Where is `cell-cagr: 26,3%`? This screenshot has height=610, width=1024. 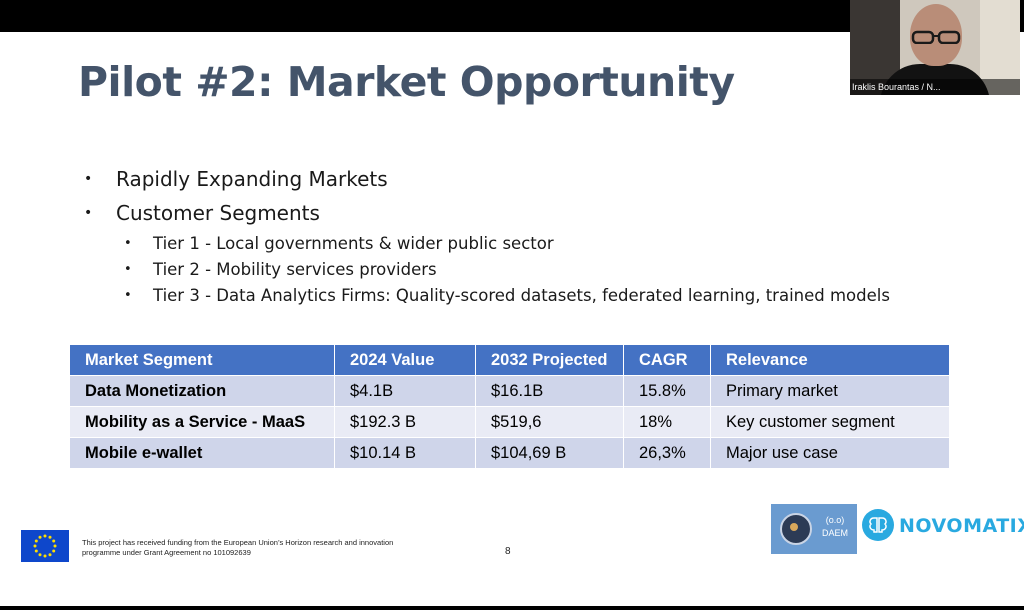 cell-cagr: 26,3% is located at coordinates (667, 453).